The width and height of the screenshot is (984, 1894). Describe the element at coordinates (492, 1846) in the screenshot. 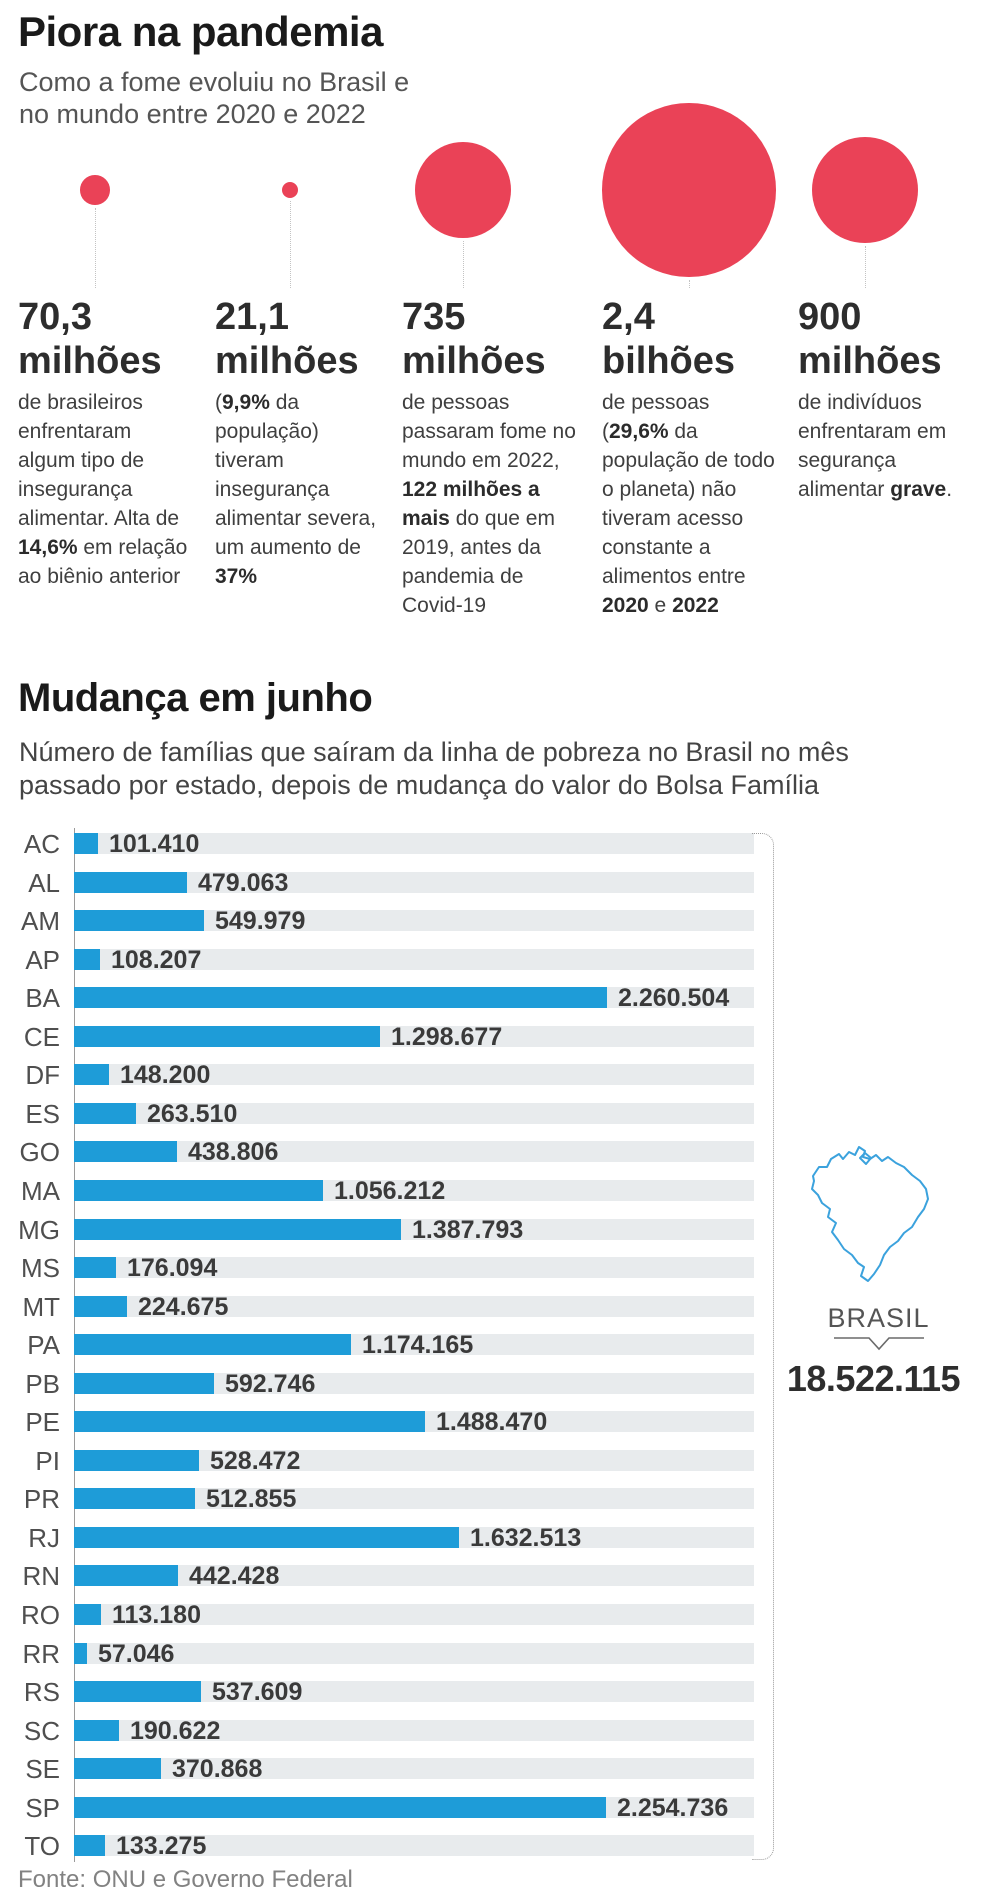

I see `bar-row-TO: TO 133.275` at that location.